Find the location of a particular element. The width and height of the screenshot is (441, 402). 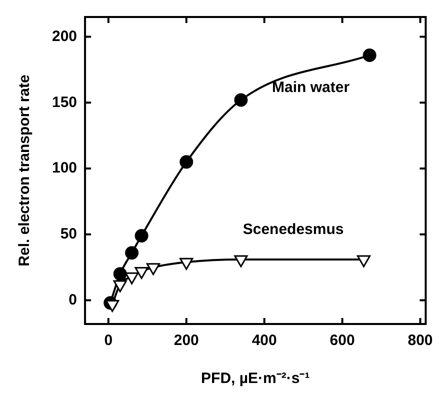

x-tick-label: 800 is located at coordinates (420, 341).